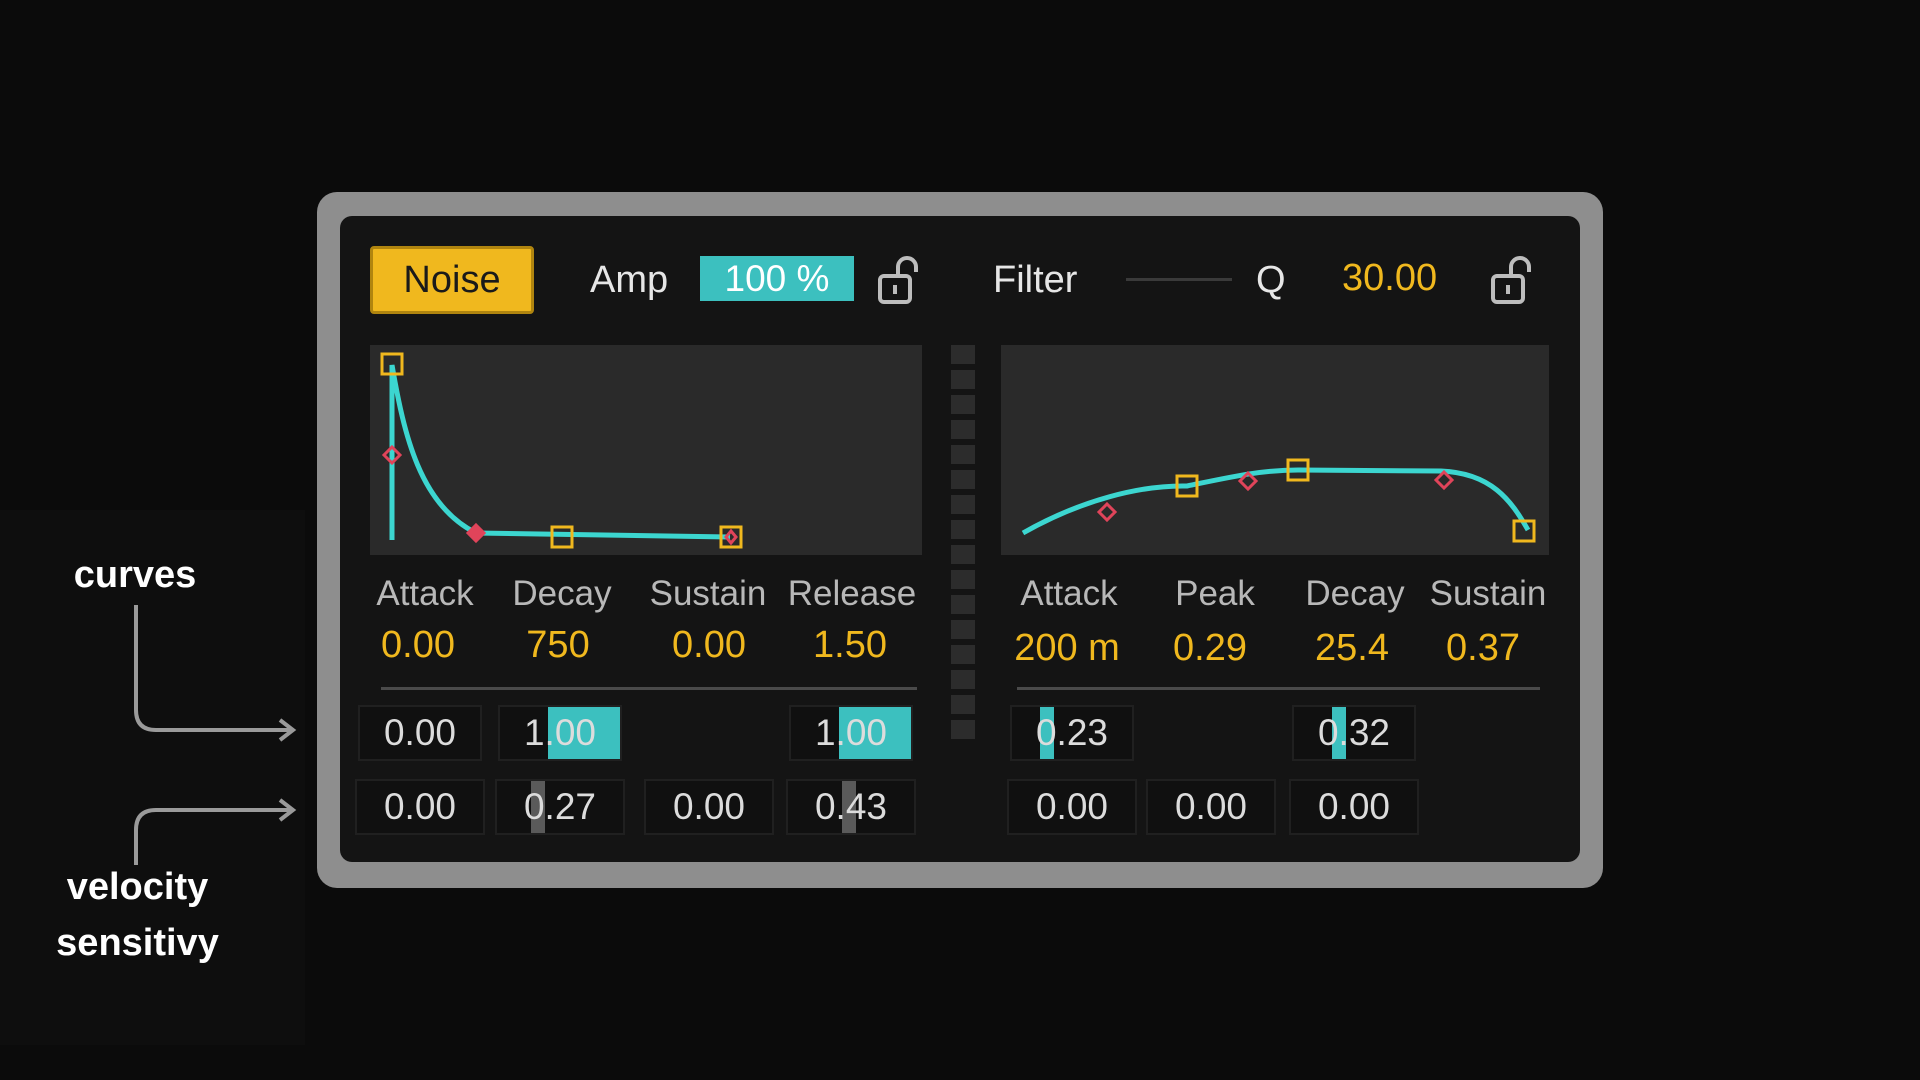 Image resolution: width=1920 pixels, height=1080 pixels. Describe the element at coordinates (1390, 278) in the screenshot. I see `q-value: 30.00` at that location.